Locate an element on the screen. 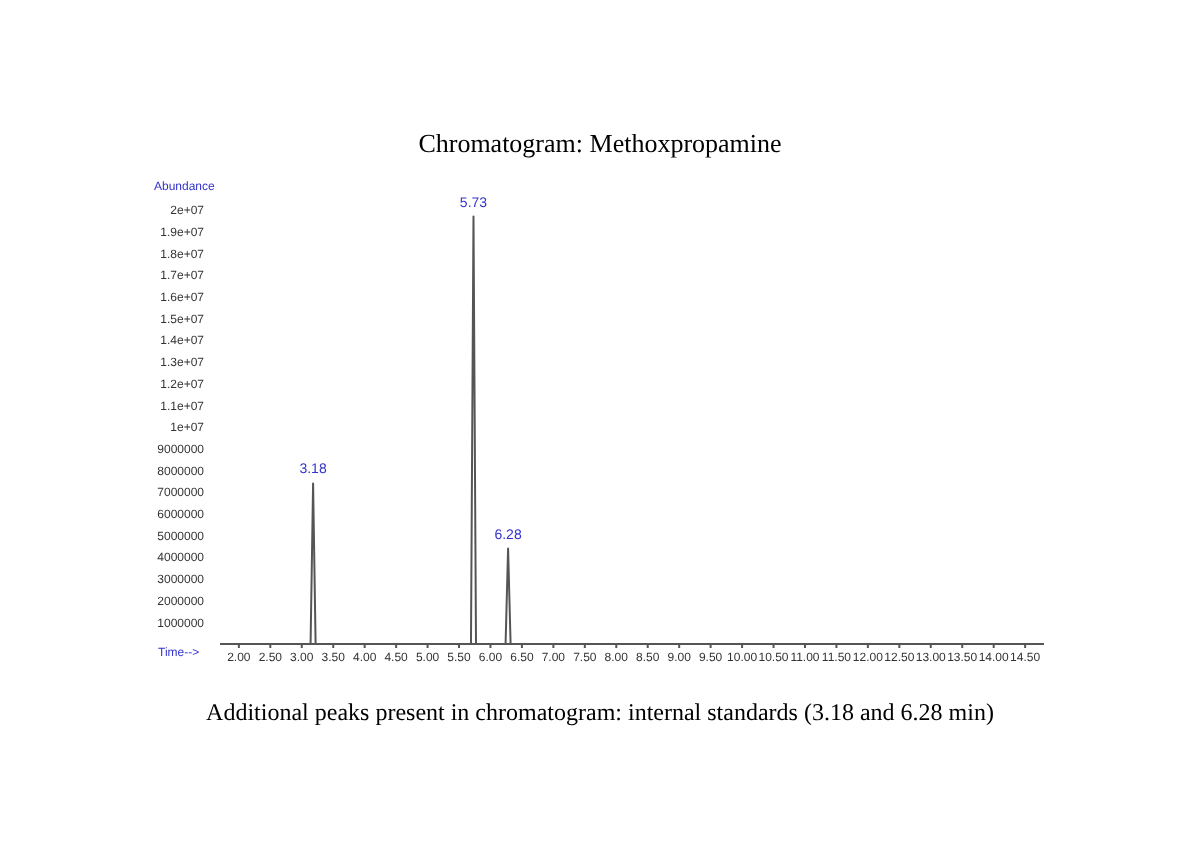 This screenshot has height=848, width=1200. chart-title: Chromatogram: Methoxpropamine is located at coordinates (600, 144).